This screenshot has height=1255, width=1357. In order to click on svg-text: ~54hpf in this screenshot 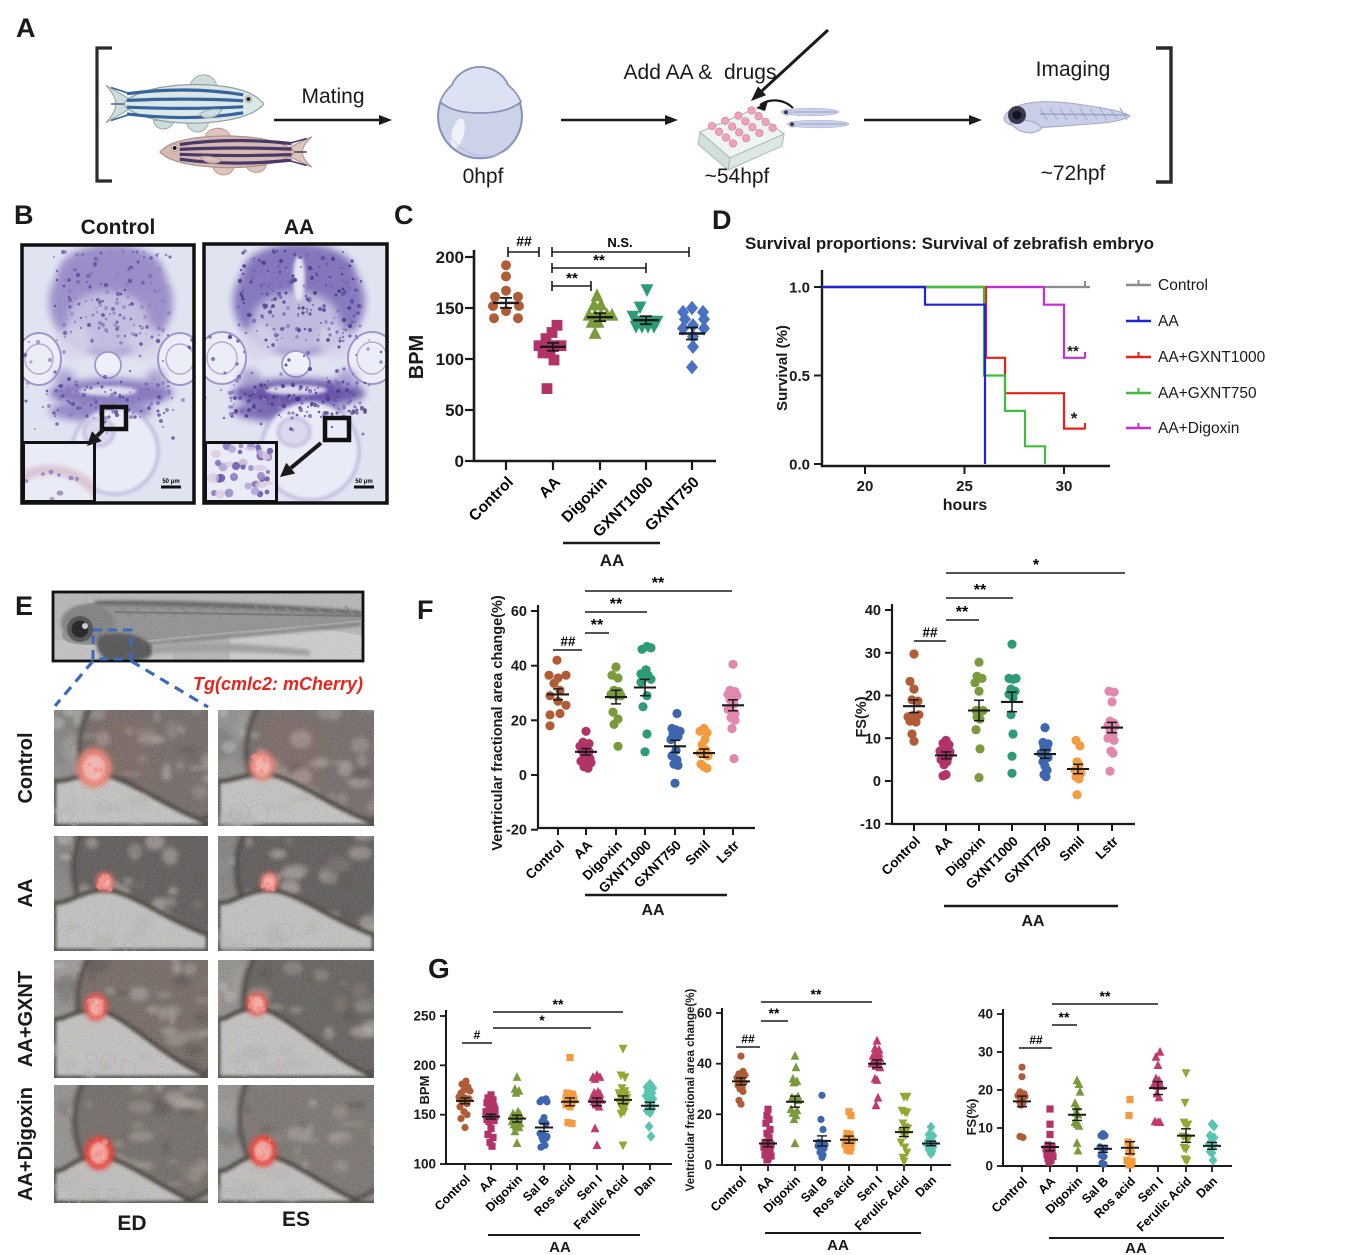, I will do `click(737, 176)`.